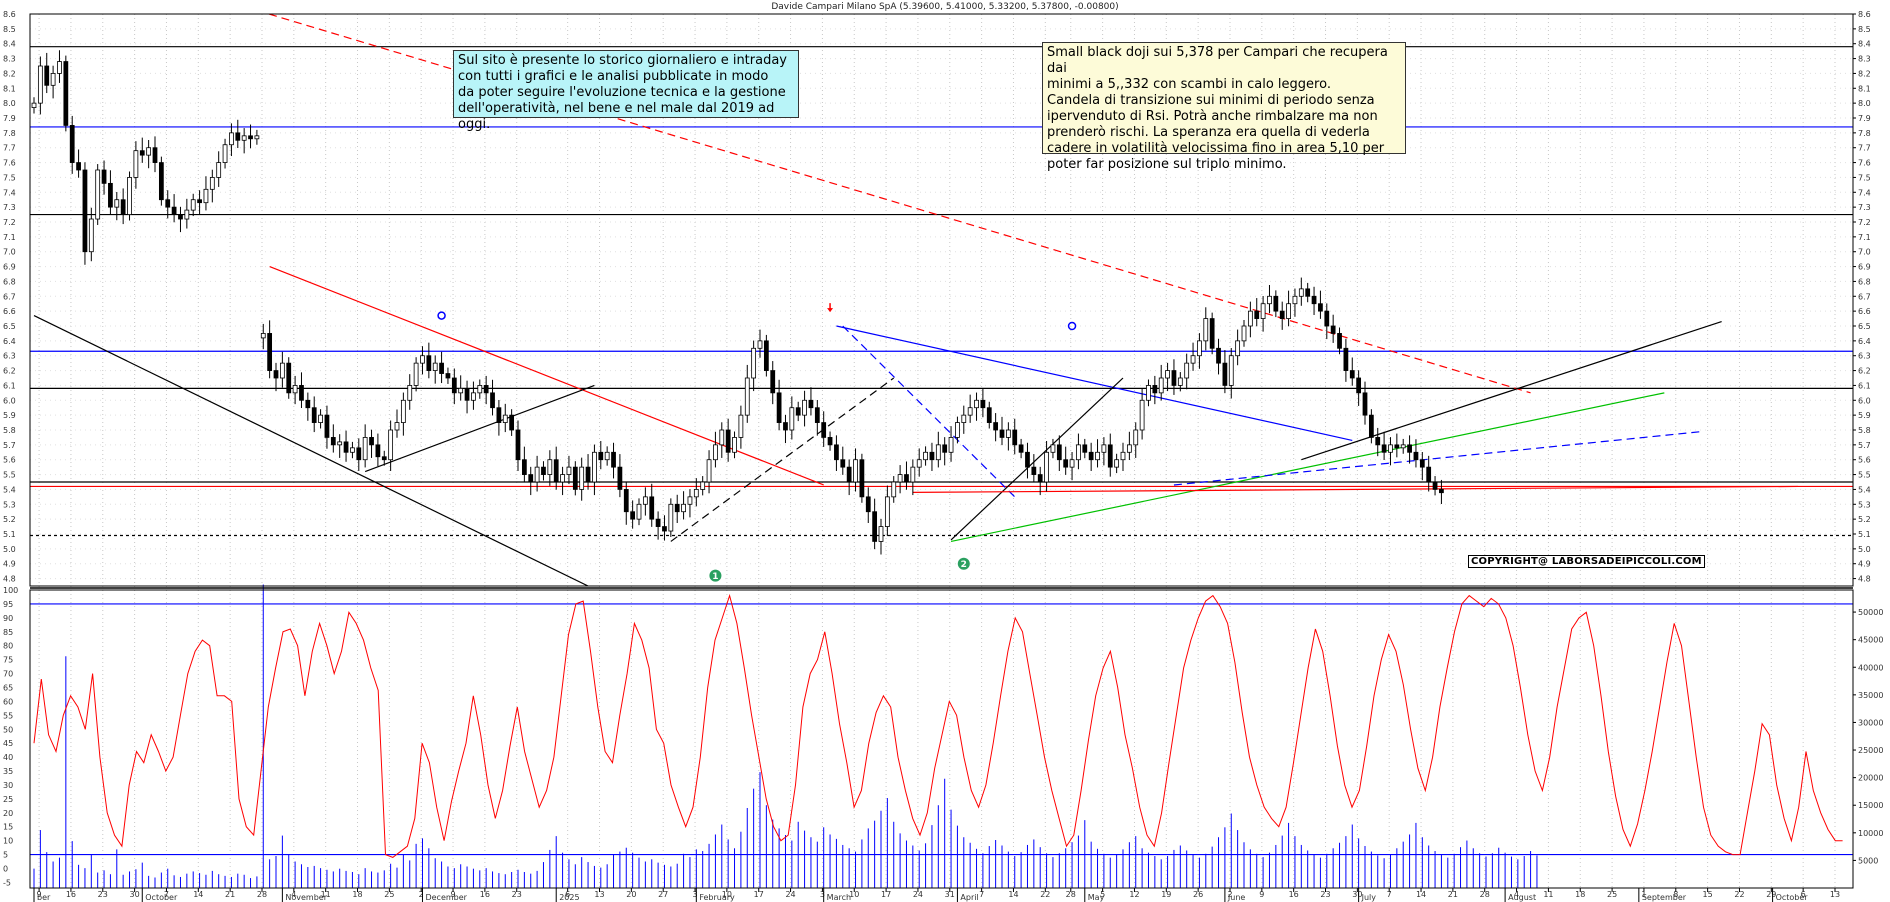 The width and height of the screenshot is (1890, 902). Describe the element at coordinates (306, 897) in the screenshot. I see `month-label: November` at that location.